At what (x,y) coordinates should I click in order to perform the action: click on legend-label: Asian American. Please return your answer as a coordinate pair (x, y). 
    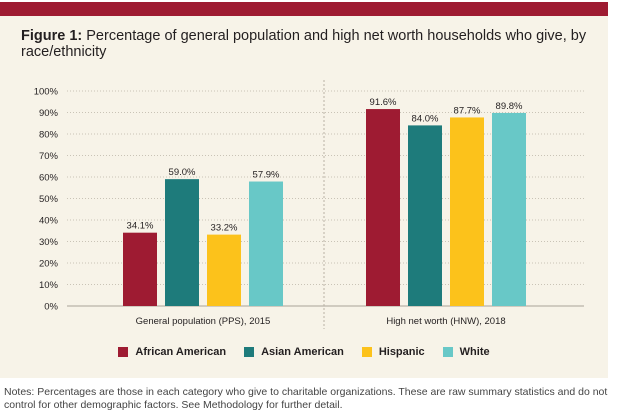
    Looking at the image, I should click on (302, 352).